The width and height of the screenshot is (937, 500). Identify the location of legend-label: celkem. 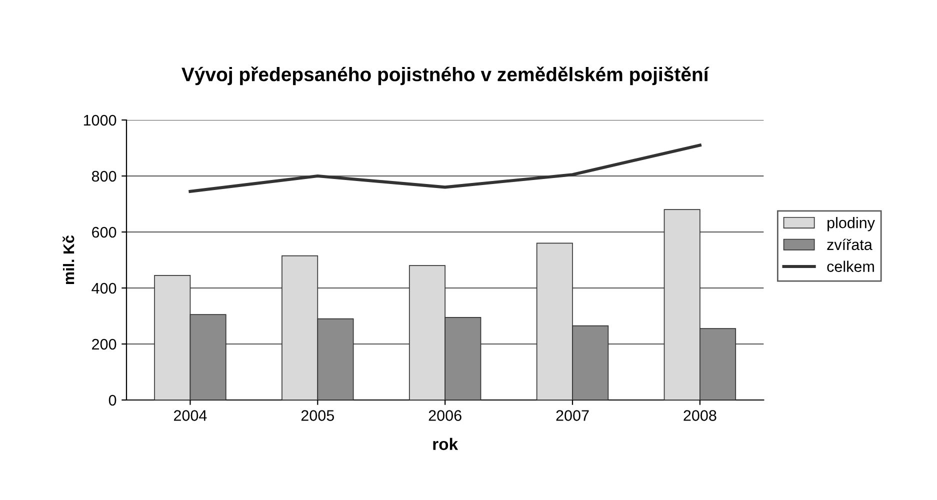
(850, 266).